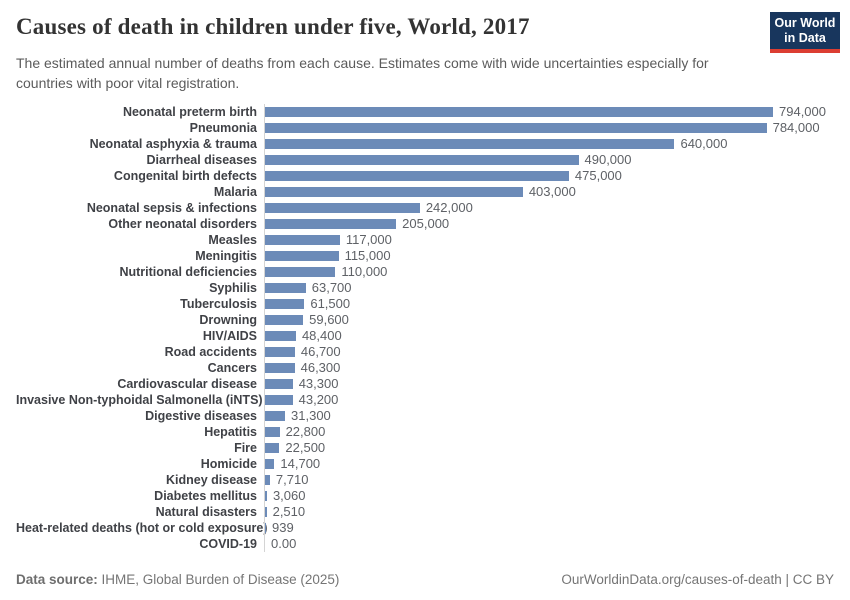 This screenshot has height=600, width=850. I want to click on bar-row: Fire 22,500, so click(425, 448).